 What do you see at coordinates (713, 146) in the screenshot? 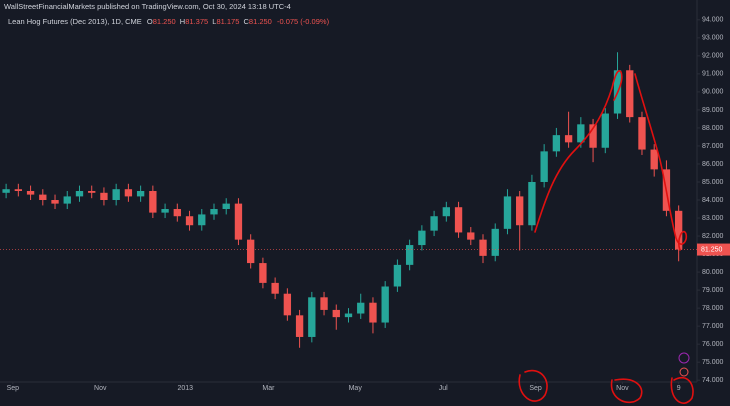
I see `y-tick-label: 87.000` at bounding box center [713, 146].